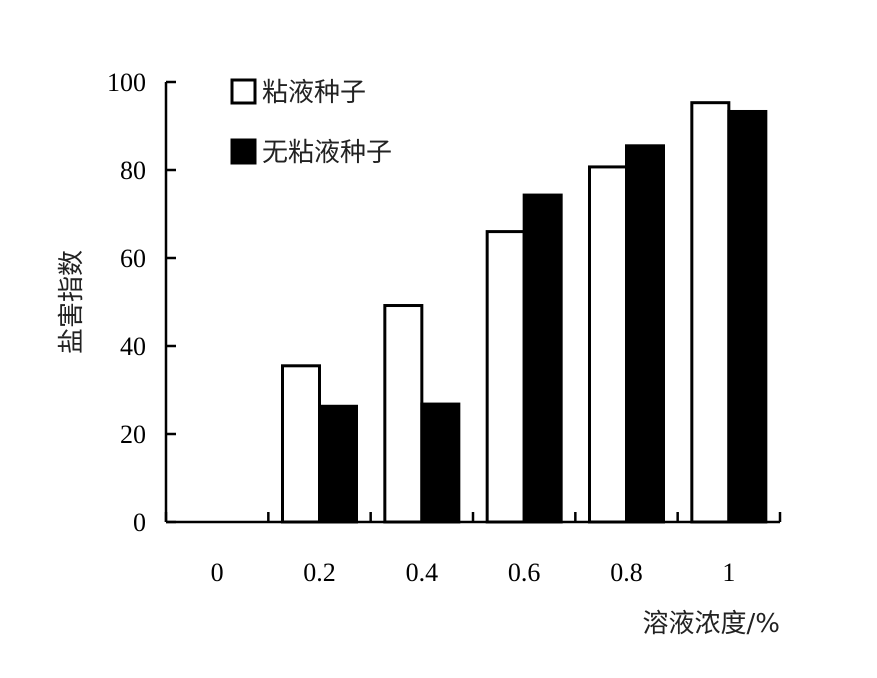 Image resolution: width=877 pixels, height=678 pixels. Describe the element at coordinates (141, 302) in the screenshot. I see `y-axis: 0 20 40 60 80 100` at that location.